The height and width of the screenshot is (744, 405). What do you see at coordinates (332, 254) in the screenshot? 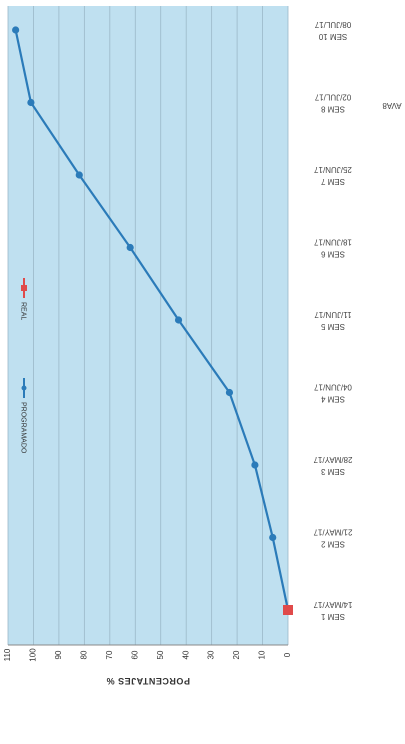
I see `category-week: SEM 6` at bounding box center [332, 254].